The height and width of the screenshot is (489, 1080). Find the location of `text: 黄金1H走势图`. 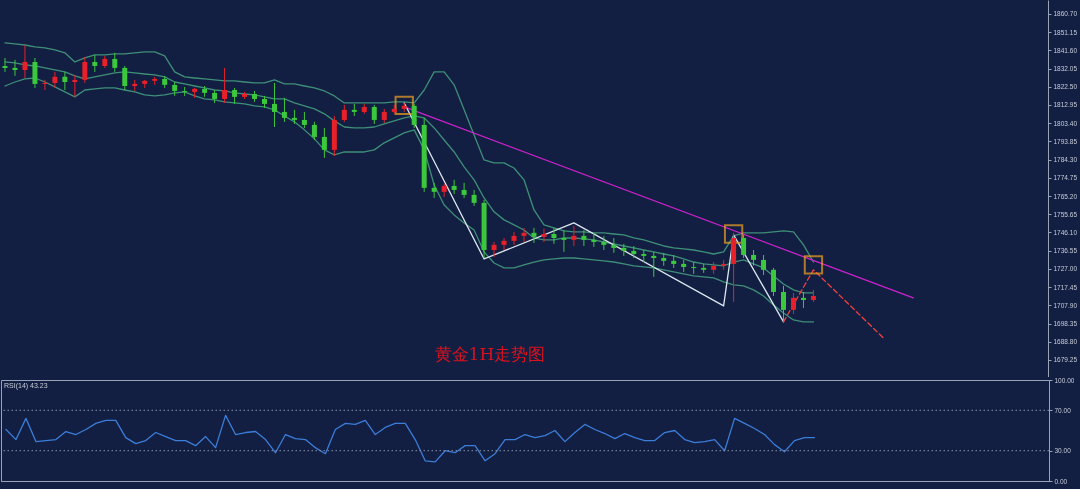

text: 黄金1H走势图 is located at coordinates (490, 354).